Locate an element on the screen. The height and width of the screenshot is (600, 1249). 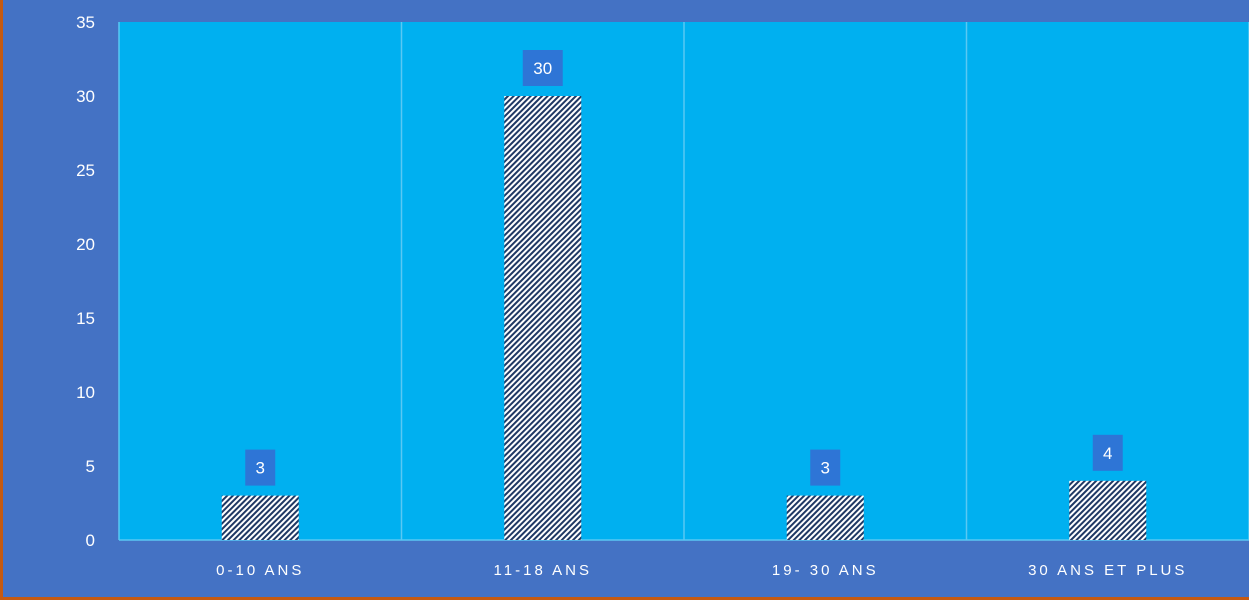
y-tick-label: 10 is located at coordinates (85, 392).